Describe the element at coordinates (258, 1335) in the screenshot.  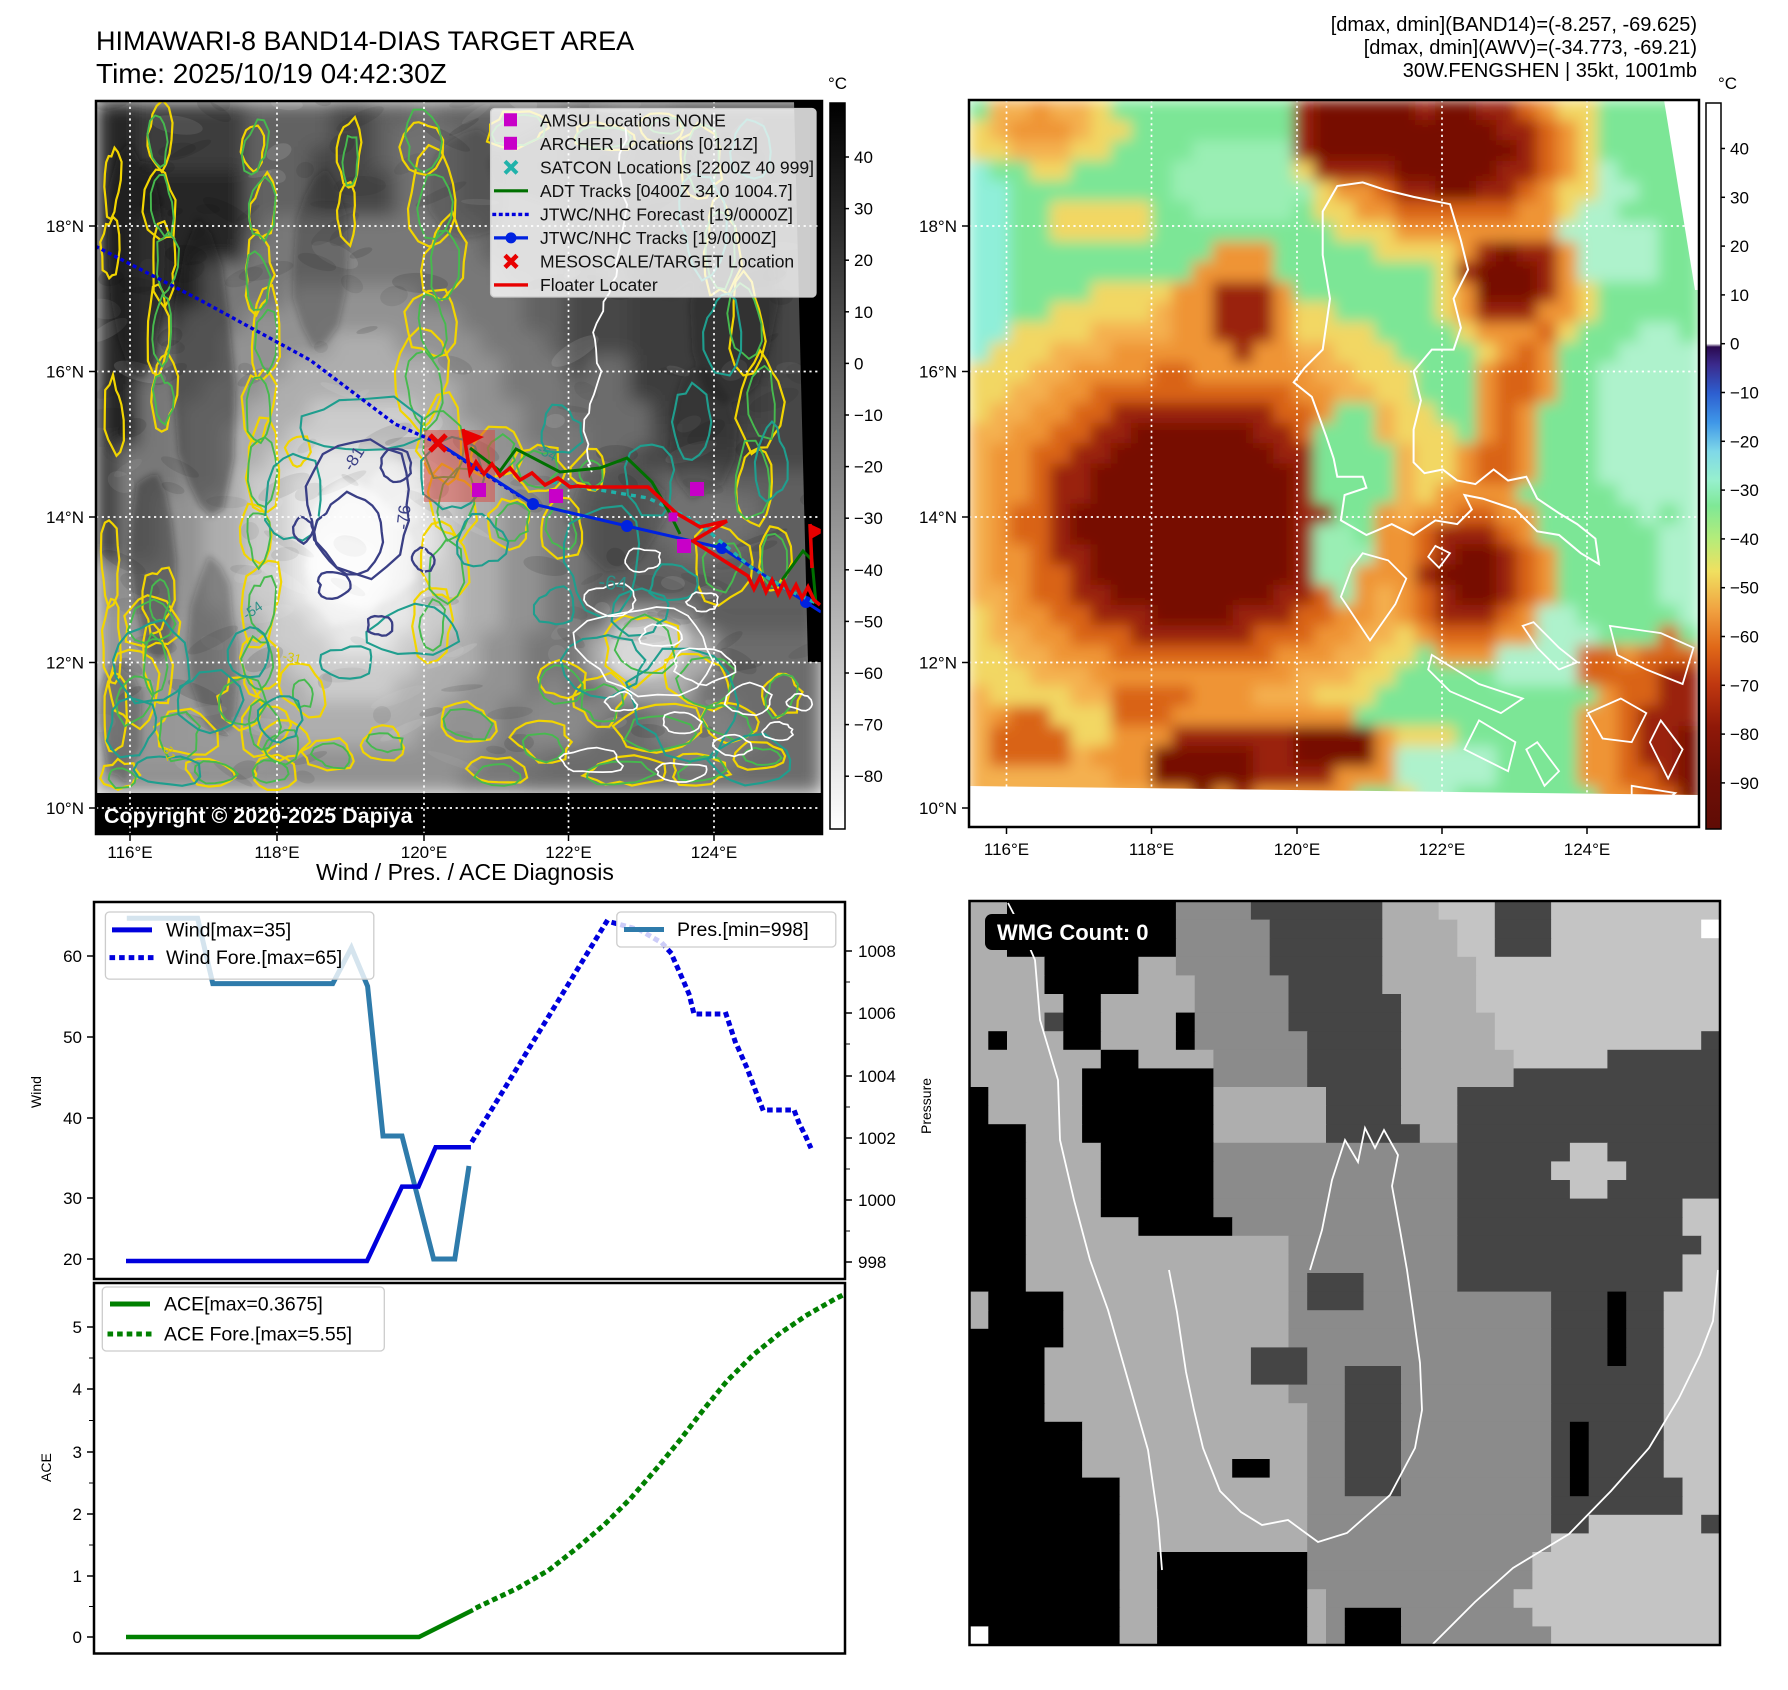
I see `svg-text: ACE Fore.[max=5.55]` at that location.